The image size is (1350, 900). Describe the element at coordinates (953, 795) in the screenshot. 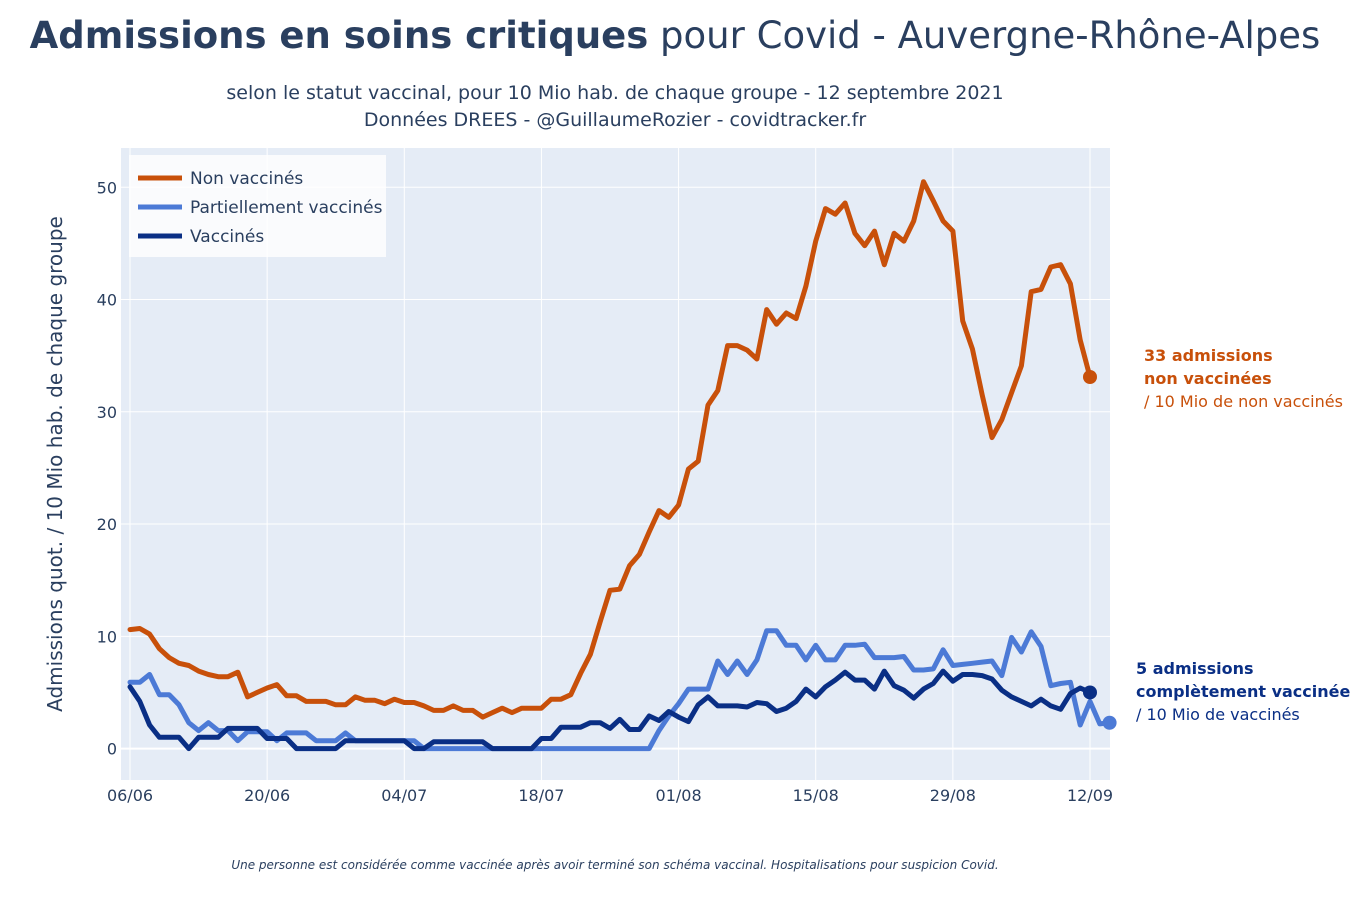

I see `x-tick-label: 29/08` at that location.